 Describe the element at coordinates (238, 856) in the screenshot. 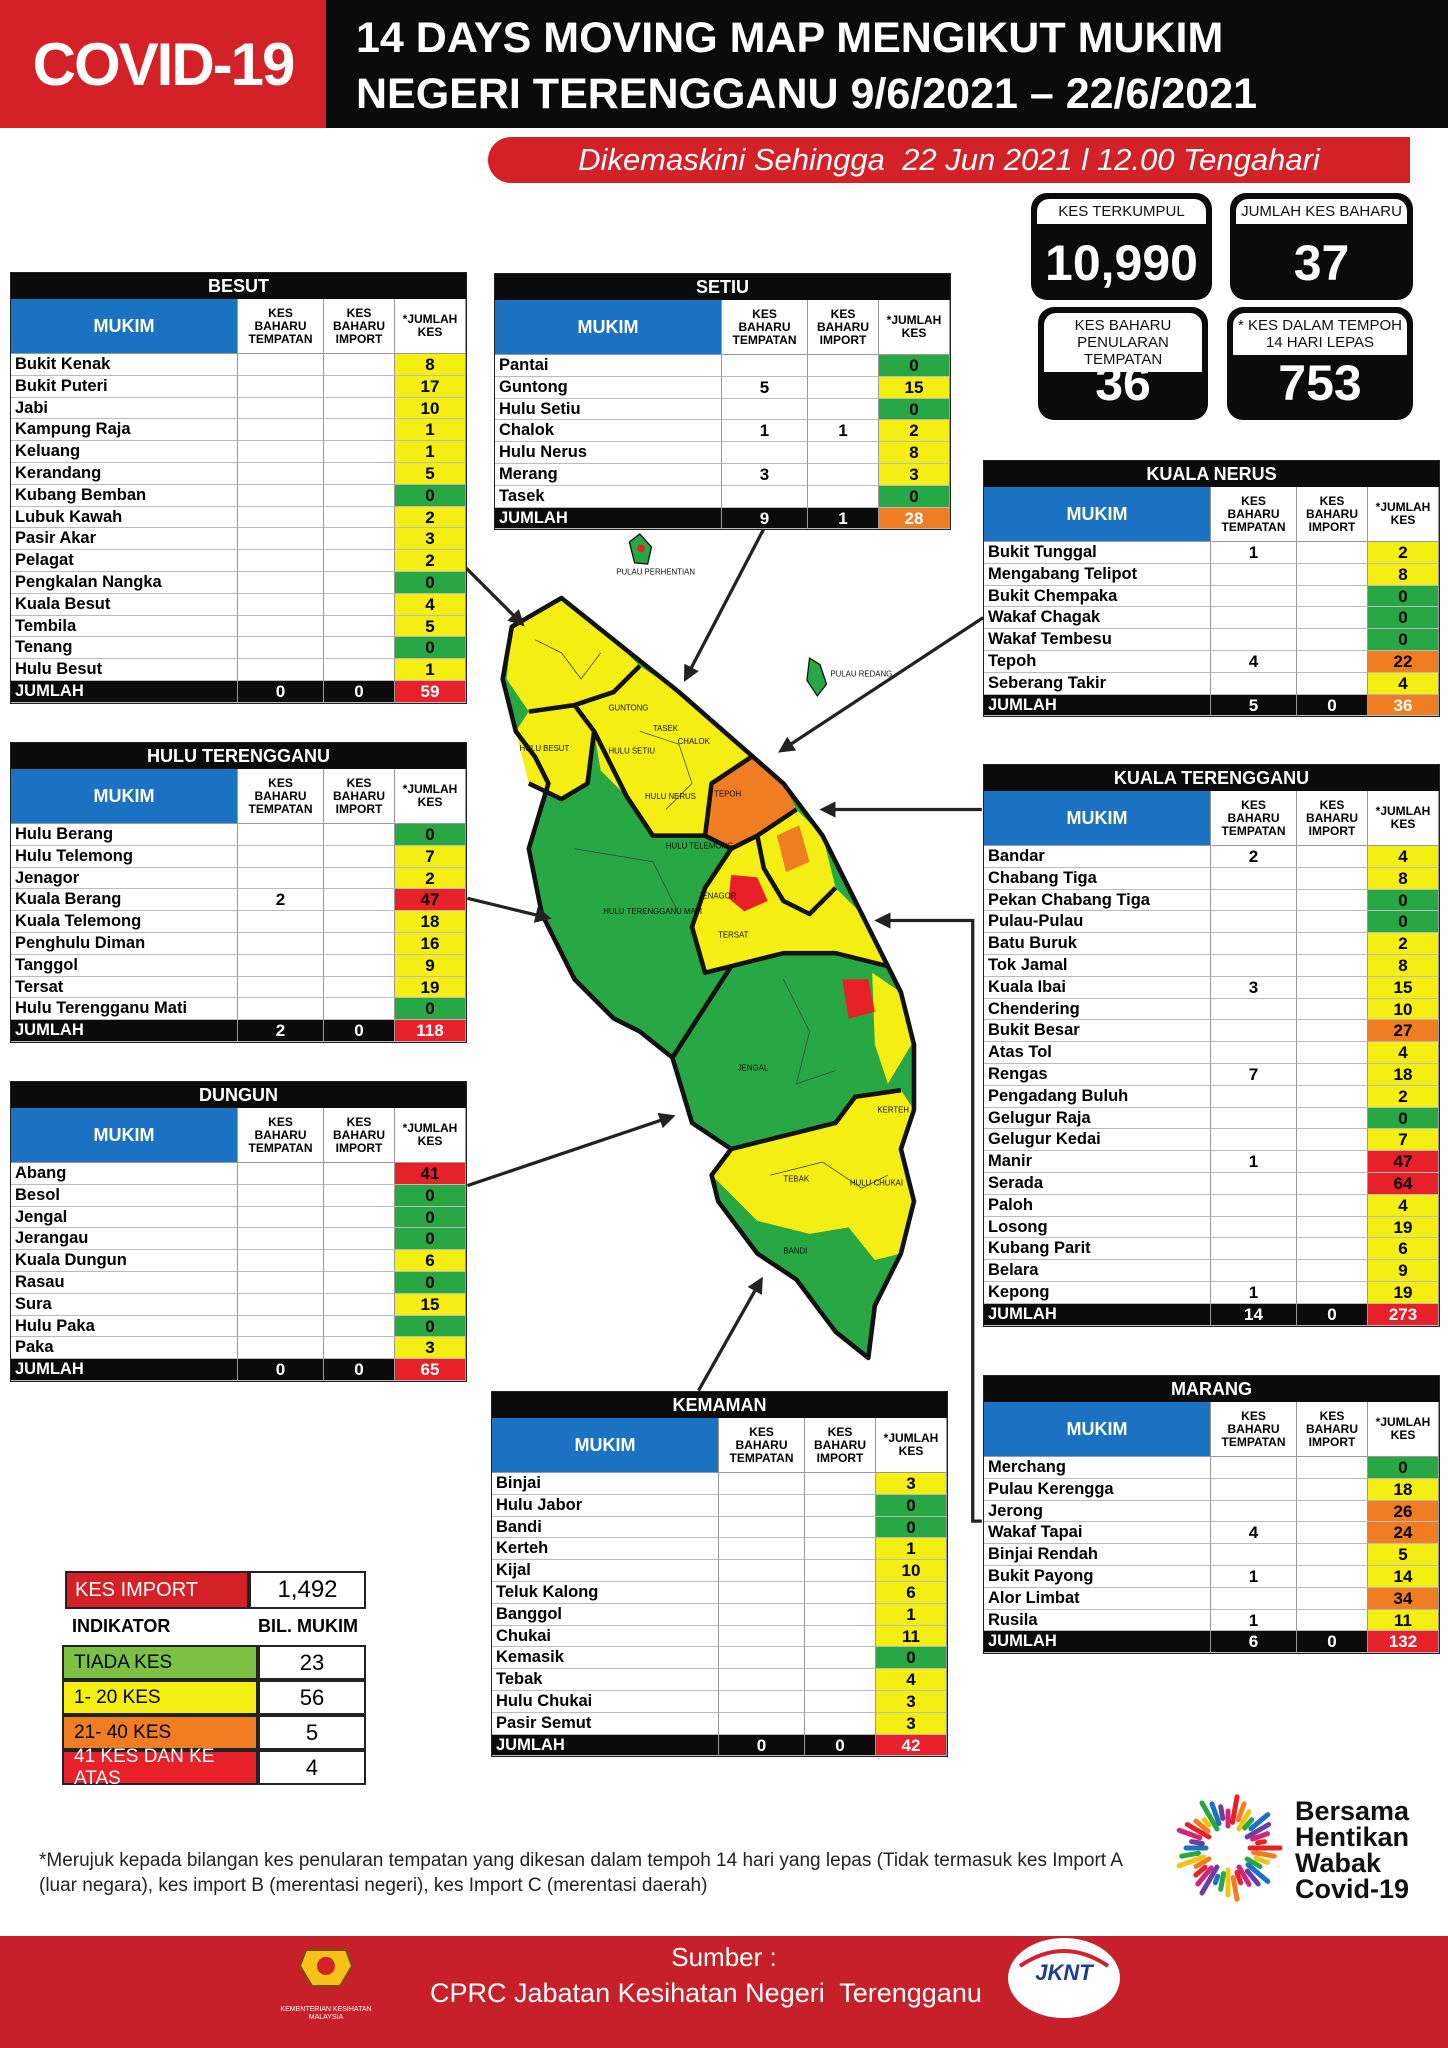

I see `table-row: Hulu Telemong 7` at that location.